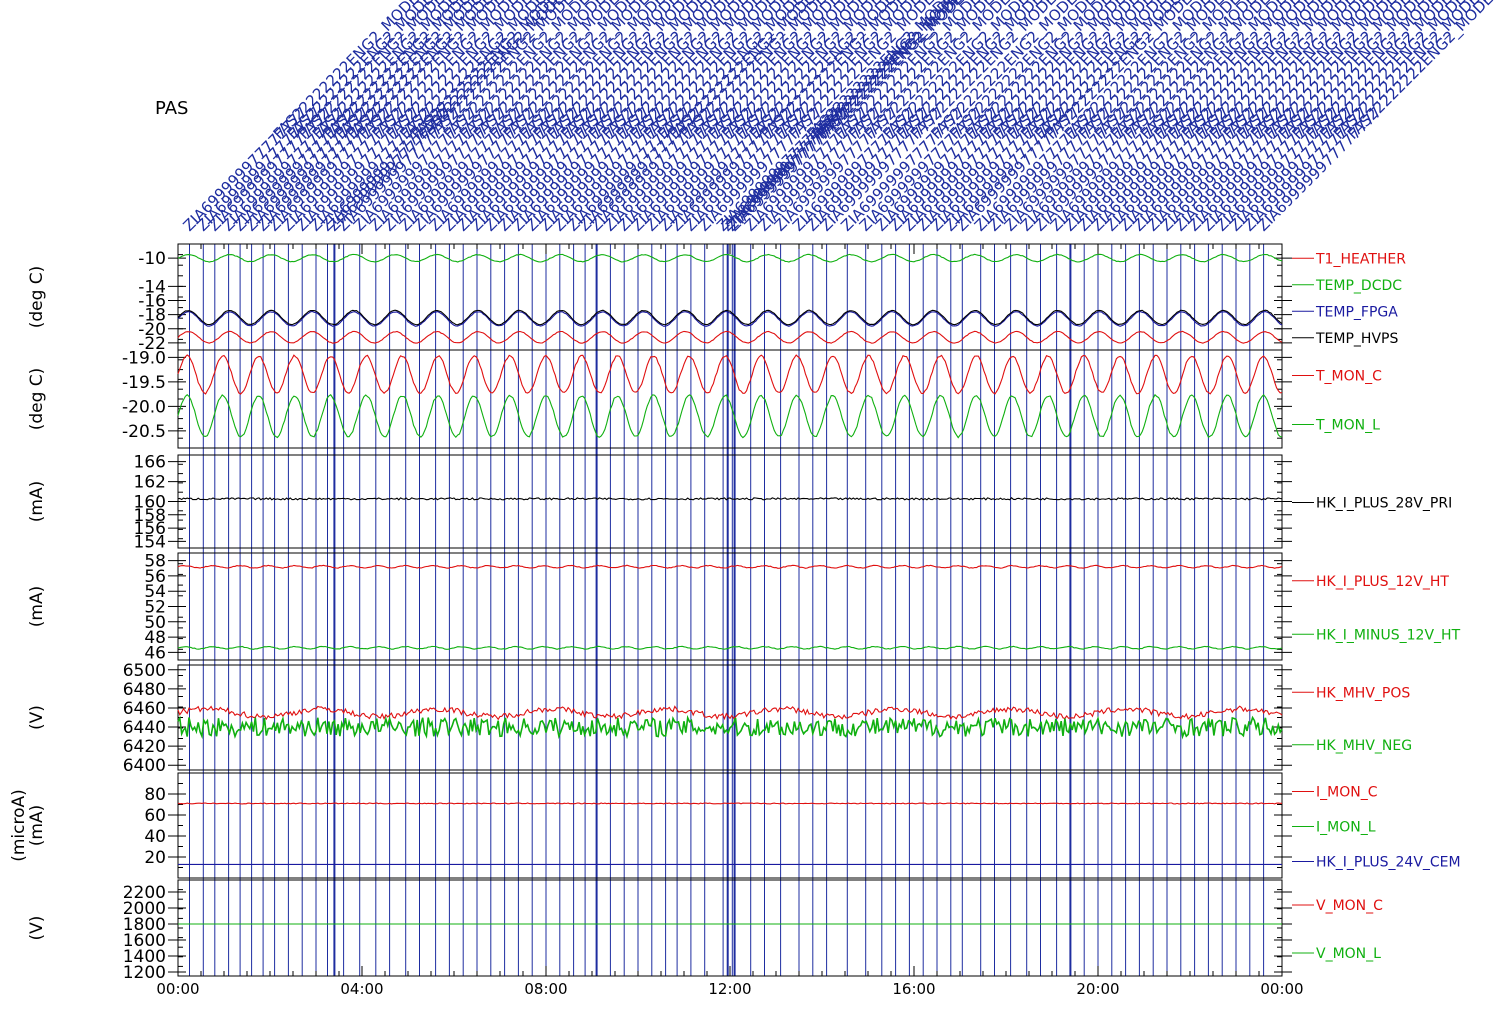  Describe the element at coordinates (155, 577) in the screenshot. I see `y-tick-label: 56` at that location.